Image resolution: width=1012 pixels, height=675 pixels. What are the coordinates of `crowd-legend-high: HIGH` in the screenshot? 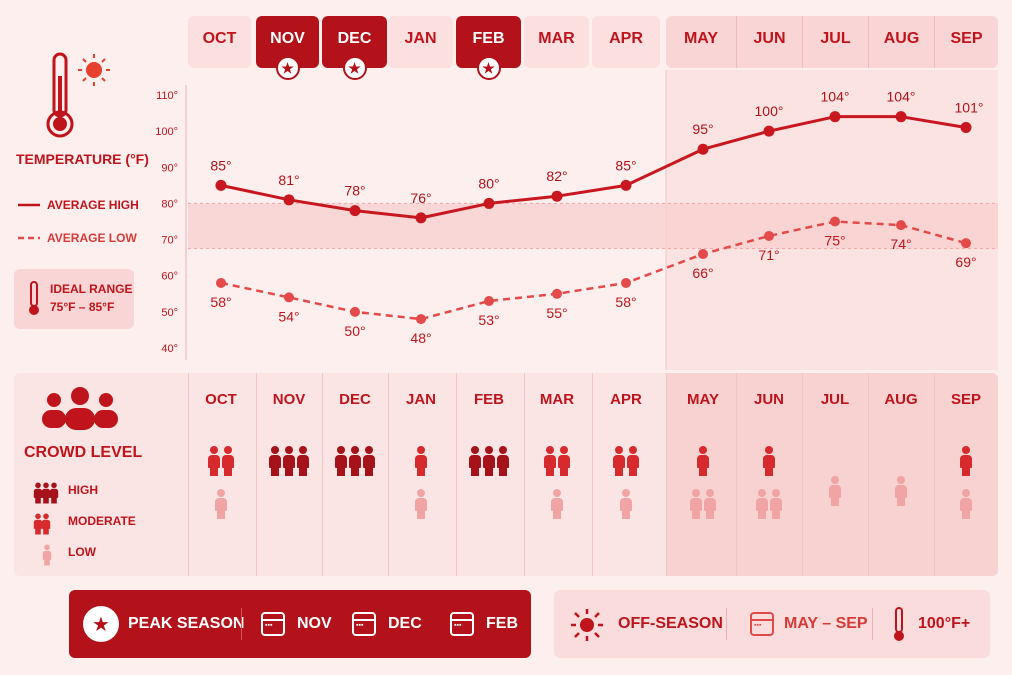 It's located at (83, 490).